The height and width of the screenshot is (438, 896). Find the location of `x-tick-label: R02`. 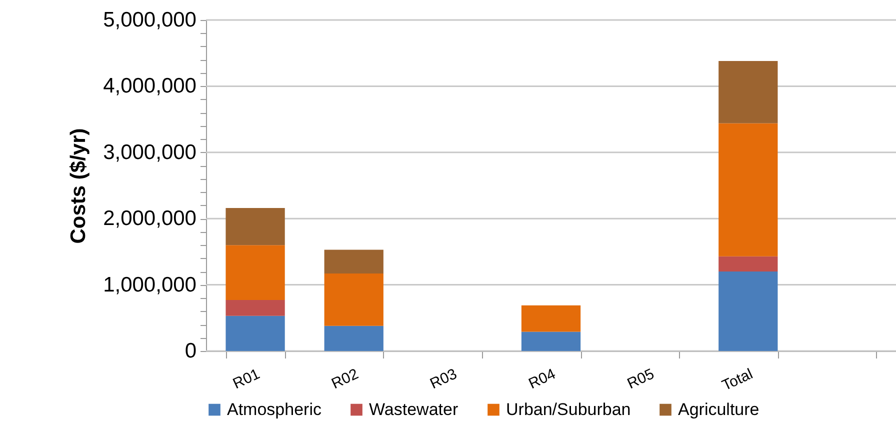

x-tick-label: R02 is located at coordinates (345, 379).